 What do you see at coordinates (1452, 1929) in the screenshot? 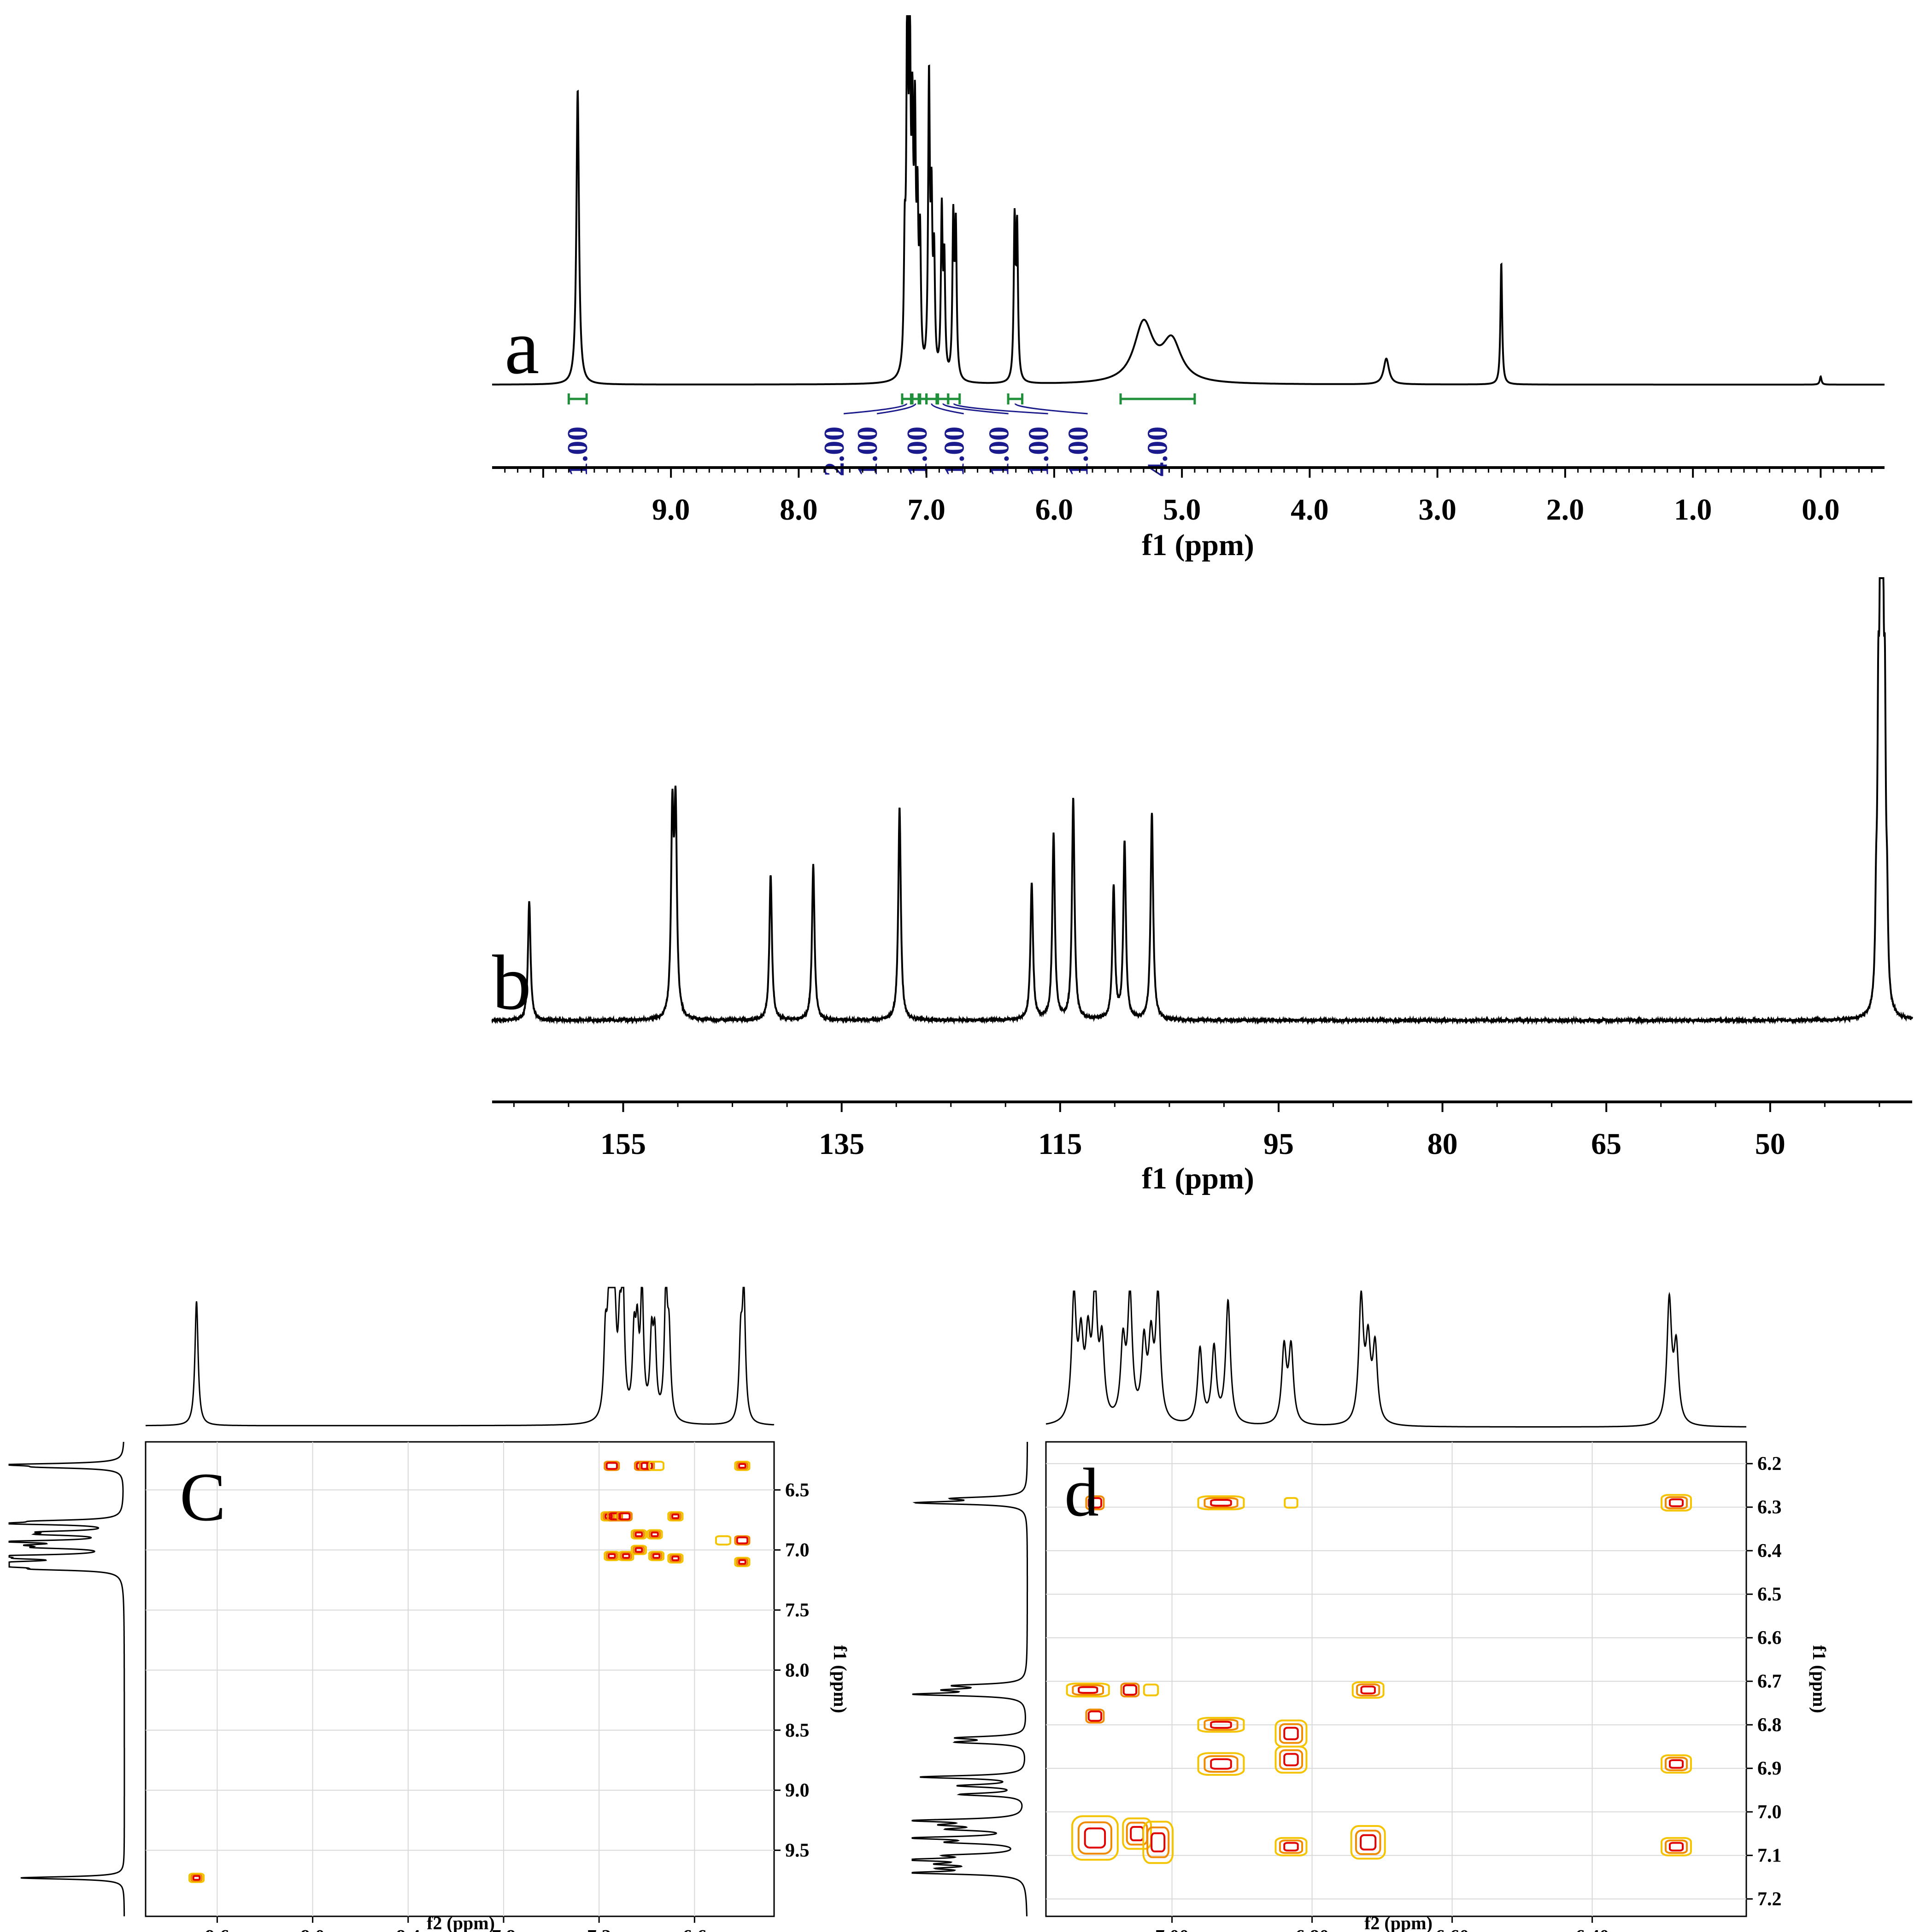
I see `panel-d-x-tick-label: 6.60` at bounding box center [1452, 1929].